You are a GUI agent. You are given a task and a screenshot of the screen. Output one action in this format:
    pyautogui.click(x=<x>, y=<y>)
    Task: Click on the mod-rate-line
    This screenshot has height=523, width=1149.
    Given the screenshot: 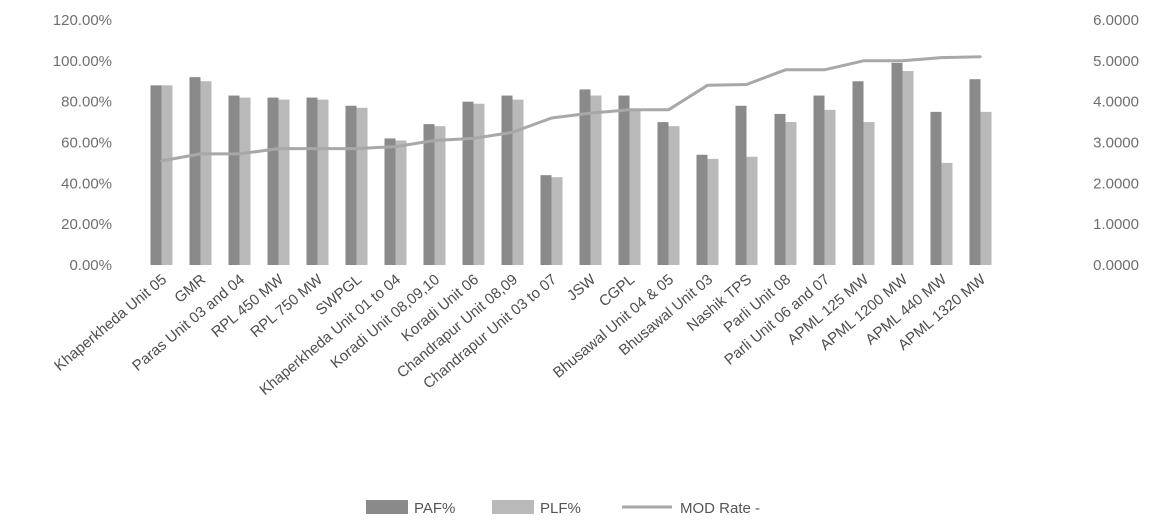 What is the action you would take?
    pyautogui.click(x=571, y=109)
    